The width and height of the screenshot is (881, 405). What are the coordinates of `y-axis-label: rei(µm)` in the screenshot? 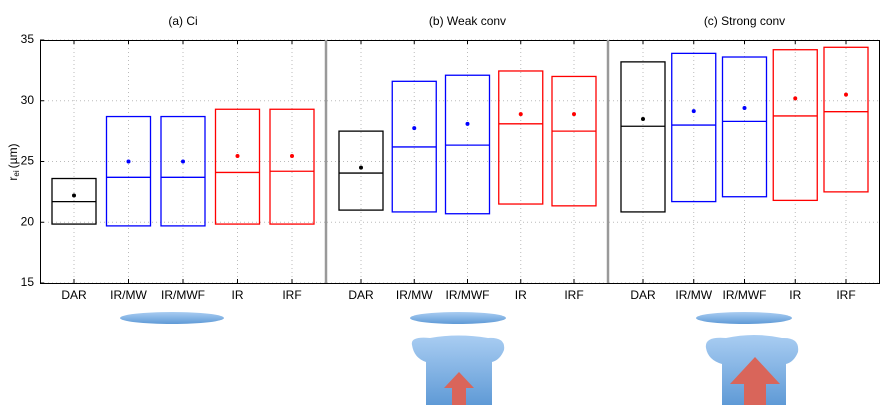 It's located at (13, 161).